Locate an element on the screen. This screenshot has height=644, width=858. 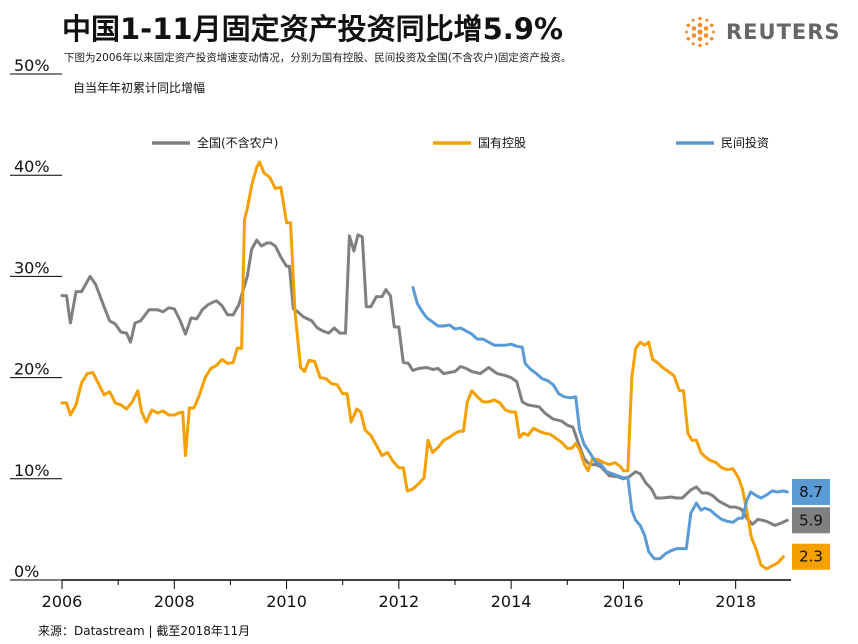
y-tick-label: 10% is located at coordinates (32, 470).